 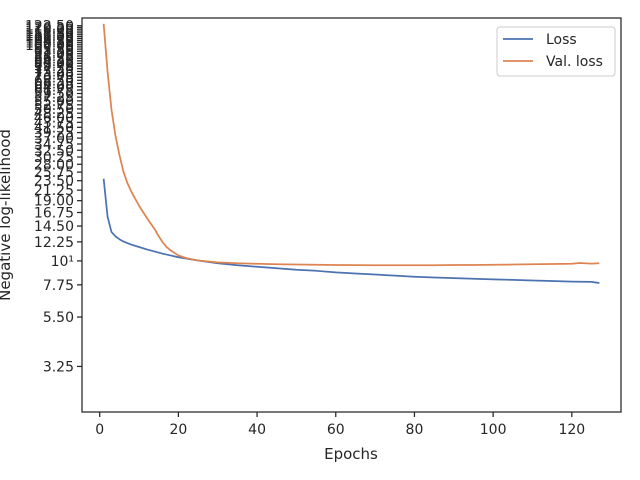 I want to click on x-tick-label: 60, so click(x=336, y=430).